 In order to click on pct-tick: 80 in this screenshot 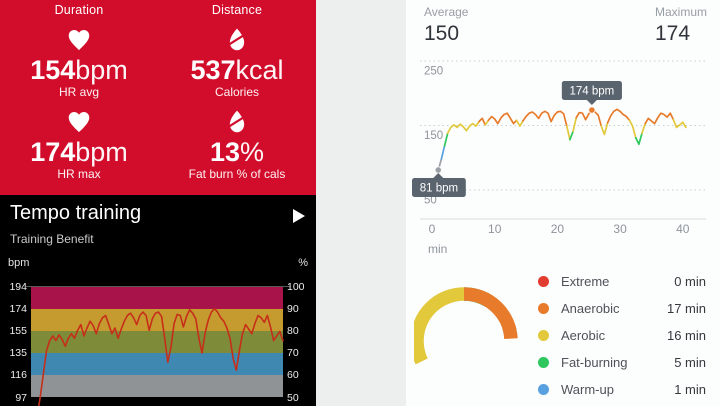, I will do `click(293, 331)`.